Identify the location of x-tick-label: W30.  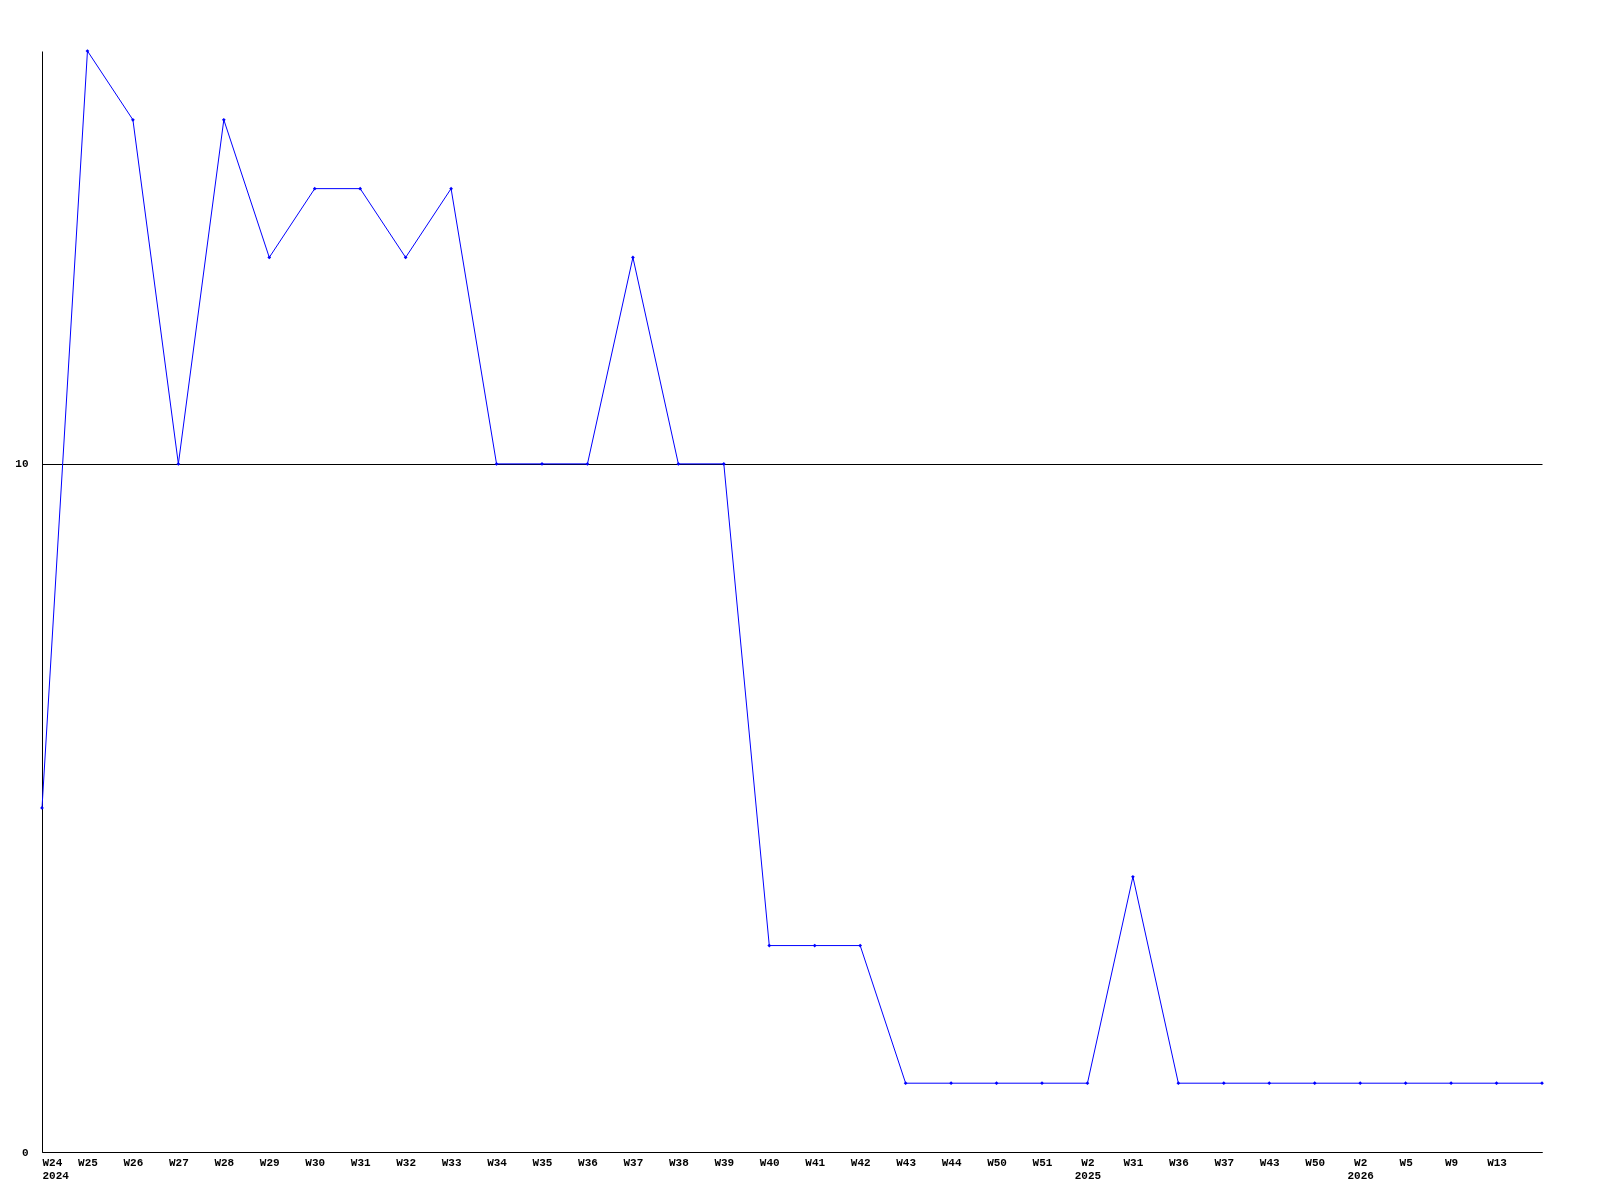
(315, 1162).